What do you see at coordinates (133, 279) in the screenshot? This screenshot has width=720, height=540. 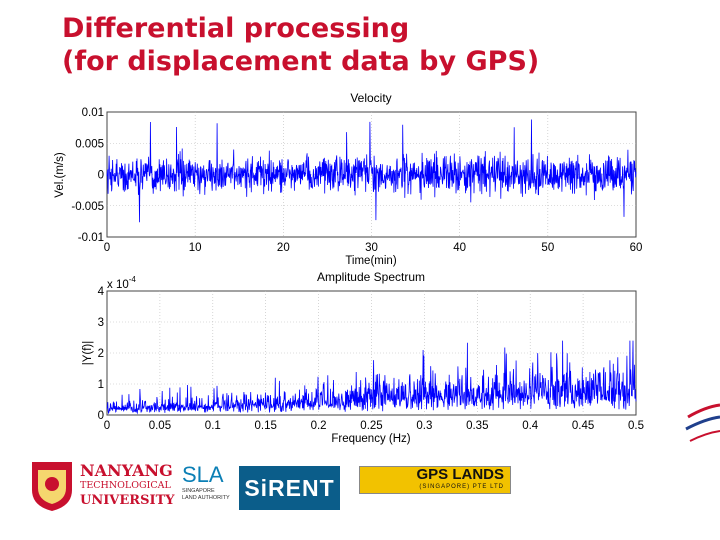 I see `amplitude-y-scale-exponent: -4` at bounding box center [133, 279].